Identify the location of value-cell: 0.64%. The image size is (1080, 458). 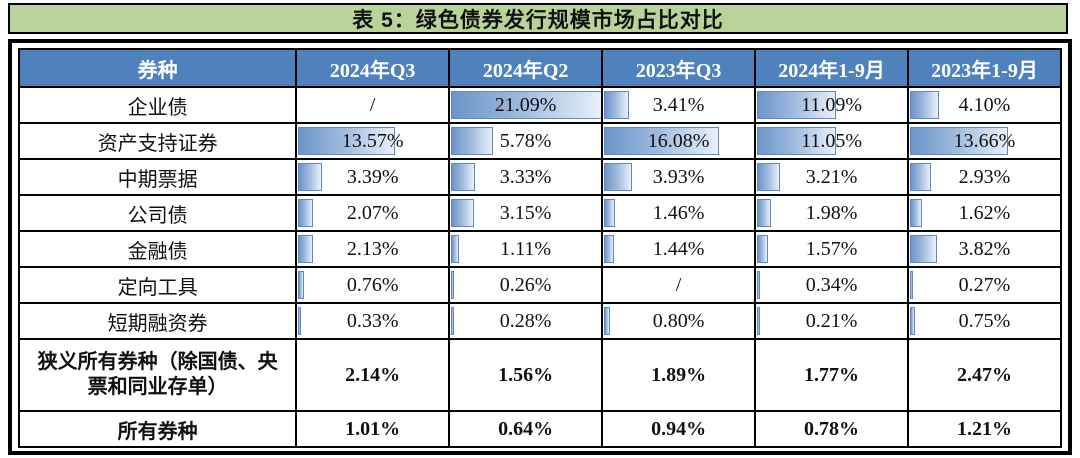
(526, 429).